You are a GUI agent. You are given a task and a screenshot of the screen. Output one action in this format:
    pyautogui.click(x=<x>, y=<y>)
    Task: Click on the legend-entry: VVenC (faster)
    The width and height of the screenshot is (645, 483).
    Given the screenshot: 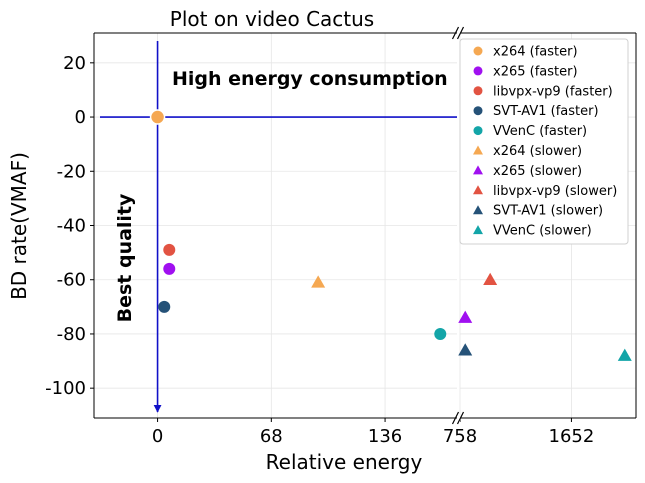 What is the action you would take?
    pyautogui.click(x=530, y=131)
    